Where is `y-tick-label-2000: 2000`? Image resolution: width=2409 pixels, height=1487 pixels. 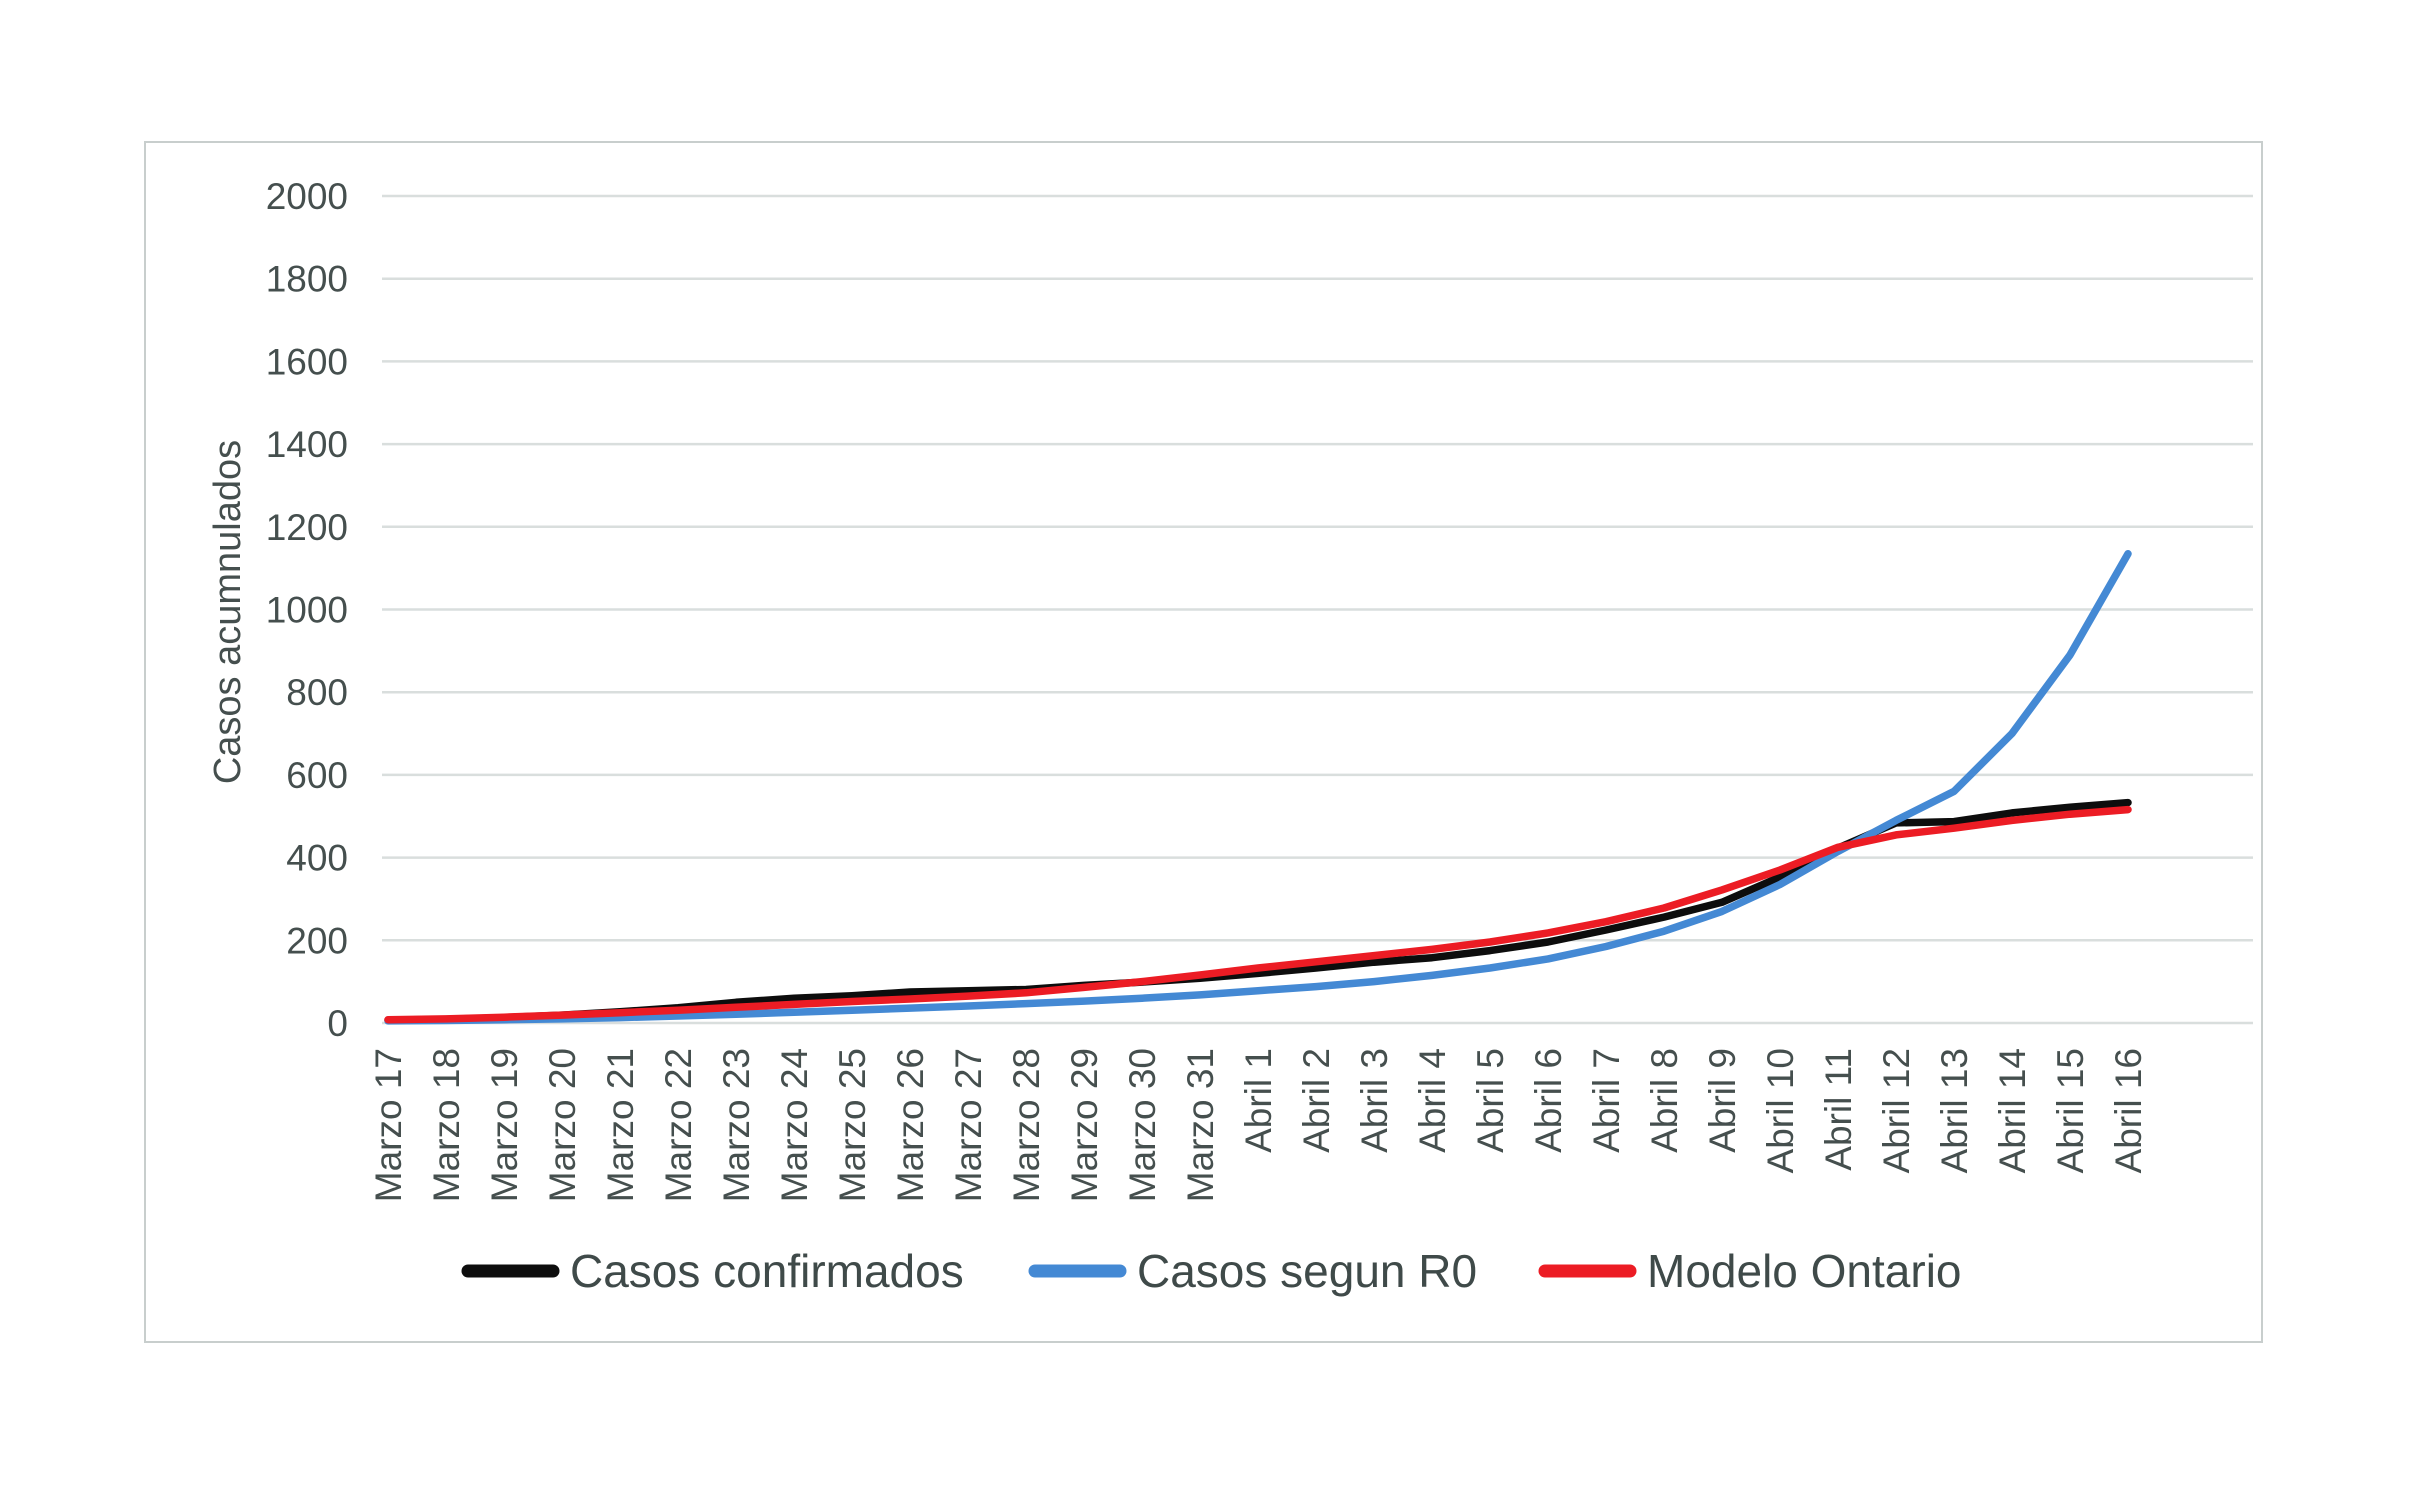 y-tick-label-2000: 2000 is located at coordinates (307, 196).